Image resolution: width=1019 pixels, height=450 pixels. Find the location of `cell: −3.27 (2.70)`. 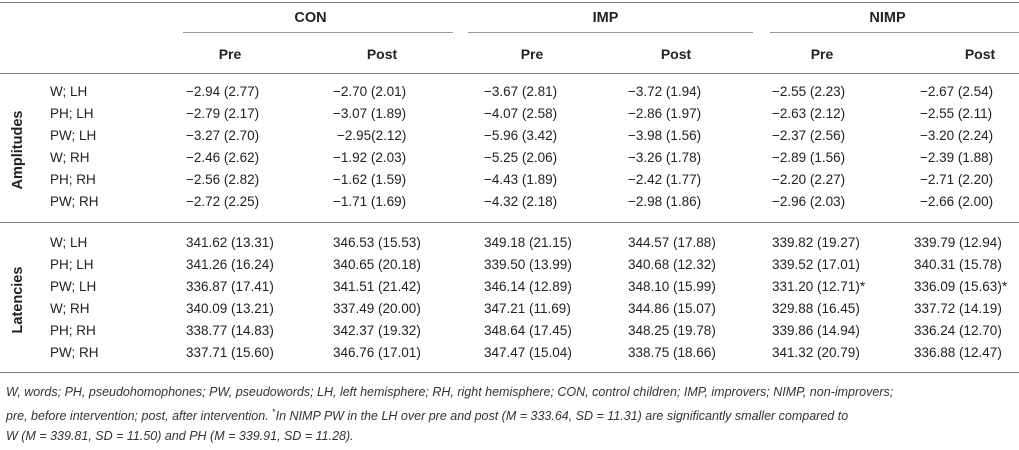

cell: −3.27 (2.70) is located at coordinates (223, 135).